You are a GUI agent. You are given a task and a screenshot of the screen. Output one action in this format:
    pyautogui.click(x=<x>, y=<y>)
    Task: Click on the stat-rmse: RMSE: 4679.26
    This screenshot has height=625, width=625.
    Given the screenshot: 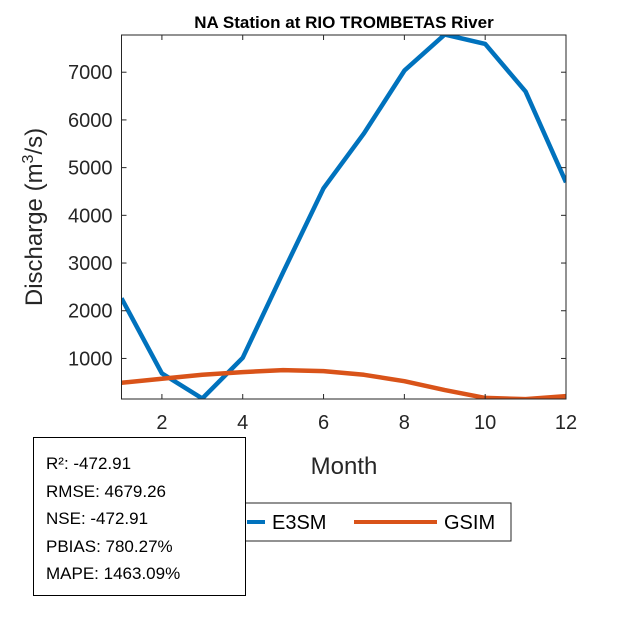 What is the action you would take?
    pyautogui.click(x=106, y=491)
    